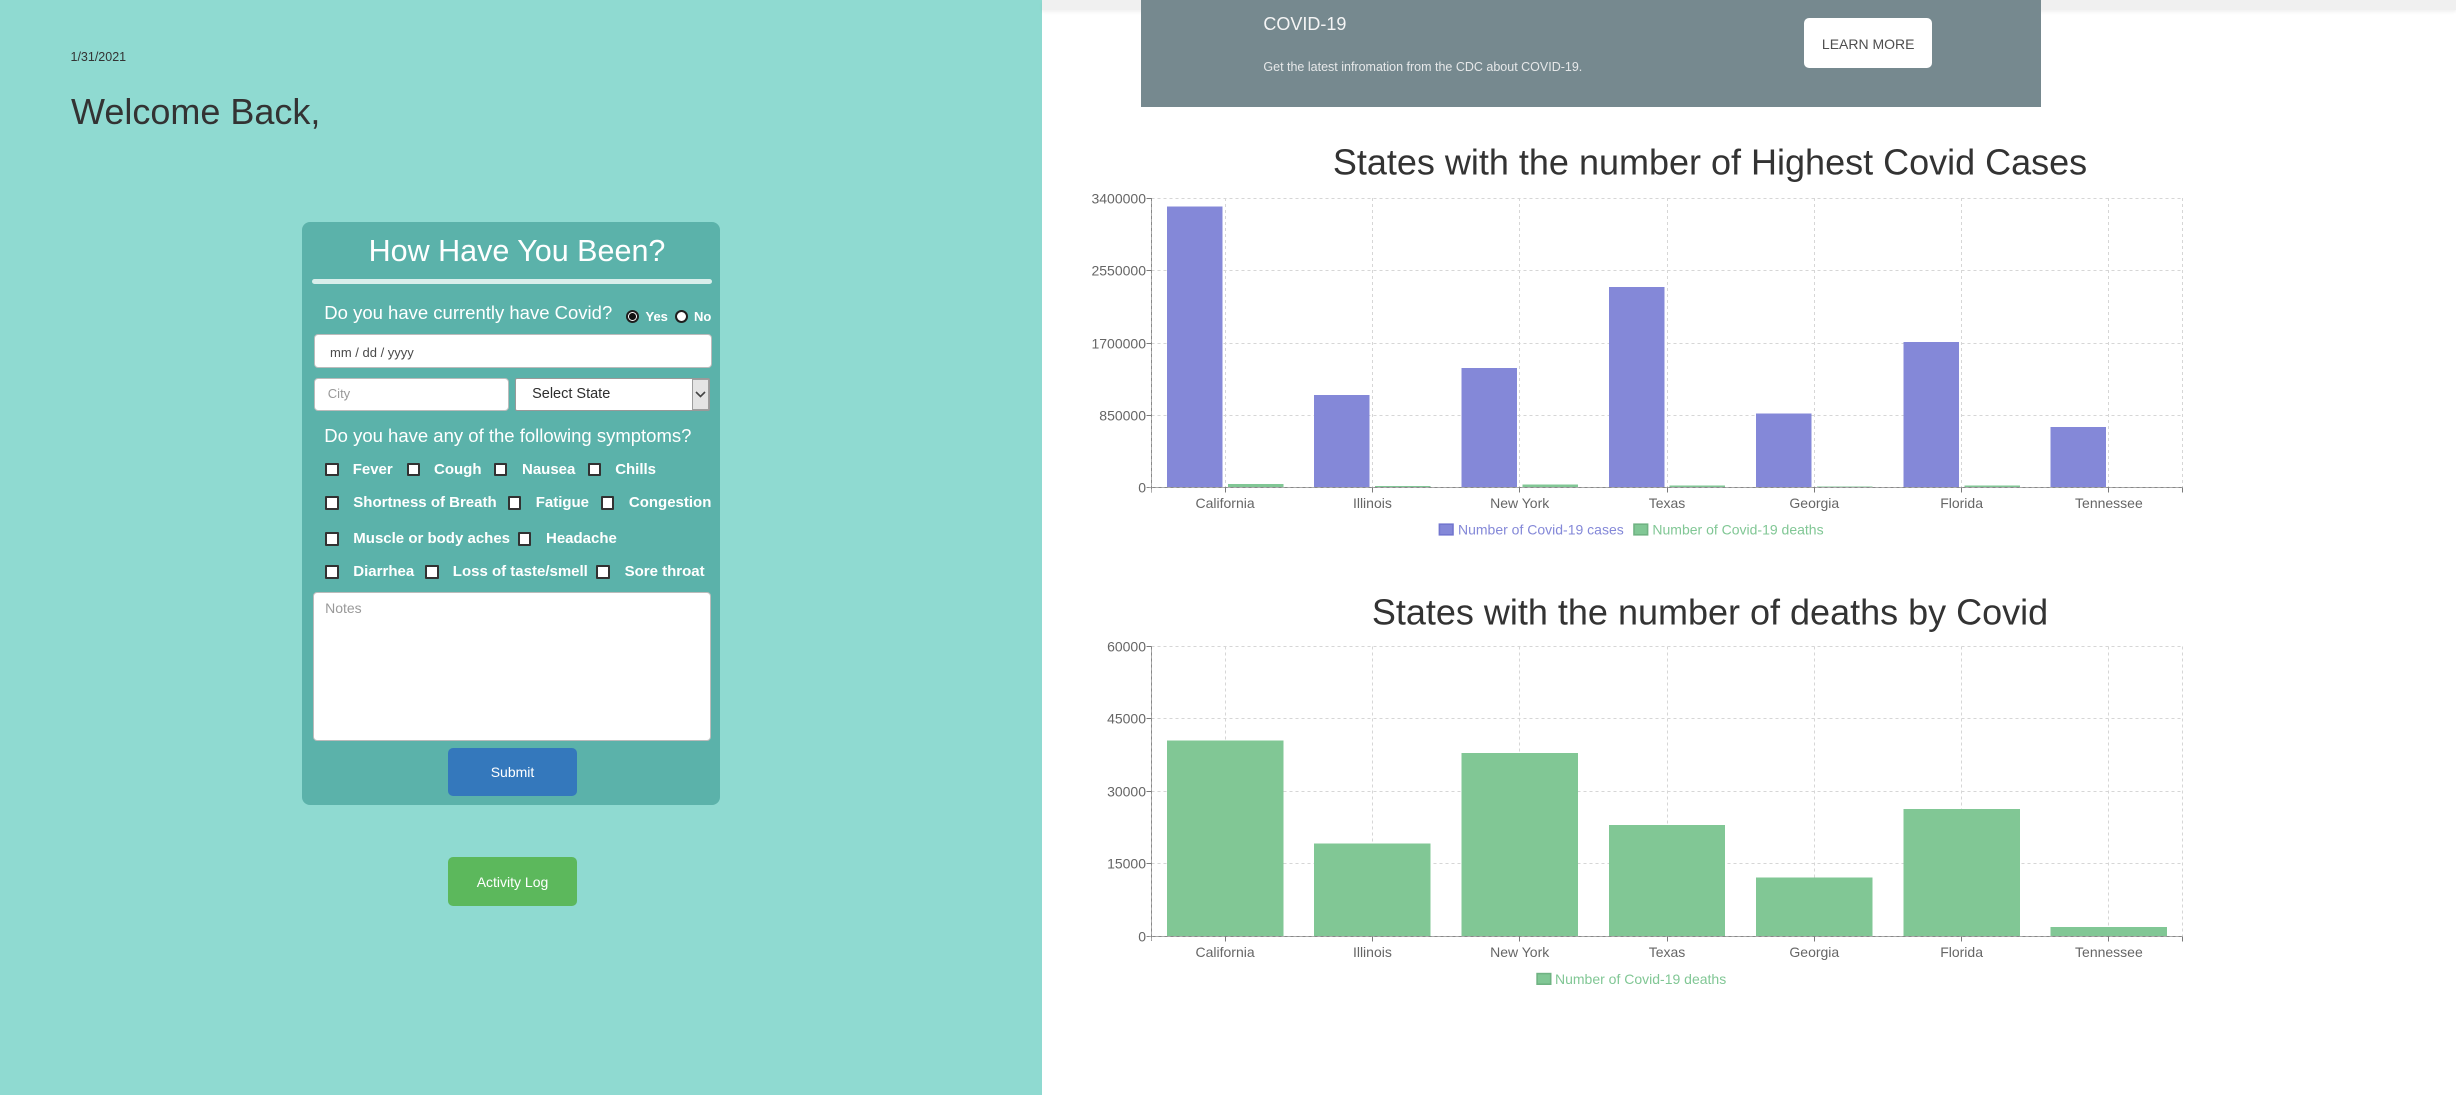 The height and width of the screenshot is (1095, 2456). I want to click on svg-text: 30000, so click(1126, 792).